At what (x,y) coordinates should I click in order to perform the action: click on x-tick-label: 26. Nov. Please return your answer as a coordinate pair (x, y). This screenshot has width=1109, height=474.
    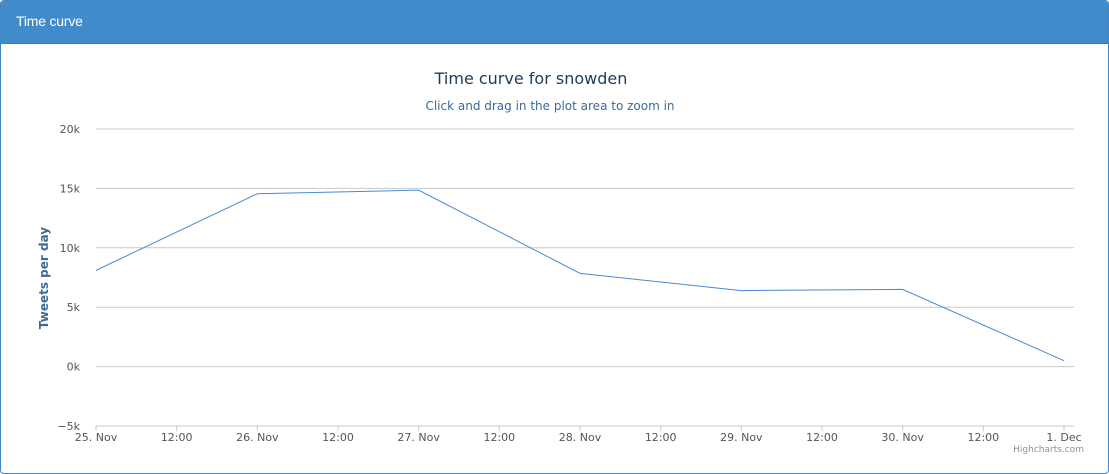
    Looking at the image, I should click on (257, 437).